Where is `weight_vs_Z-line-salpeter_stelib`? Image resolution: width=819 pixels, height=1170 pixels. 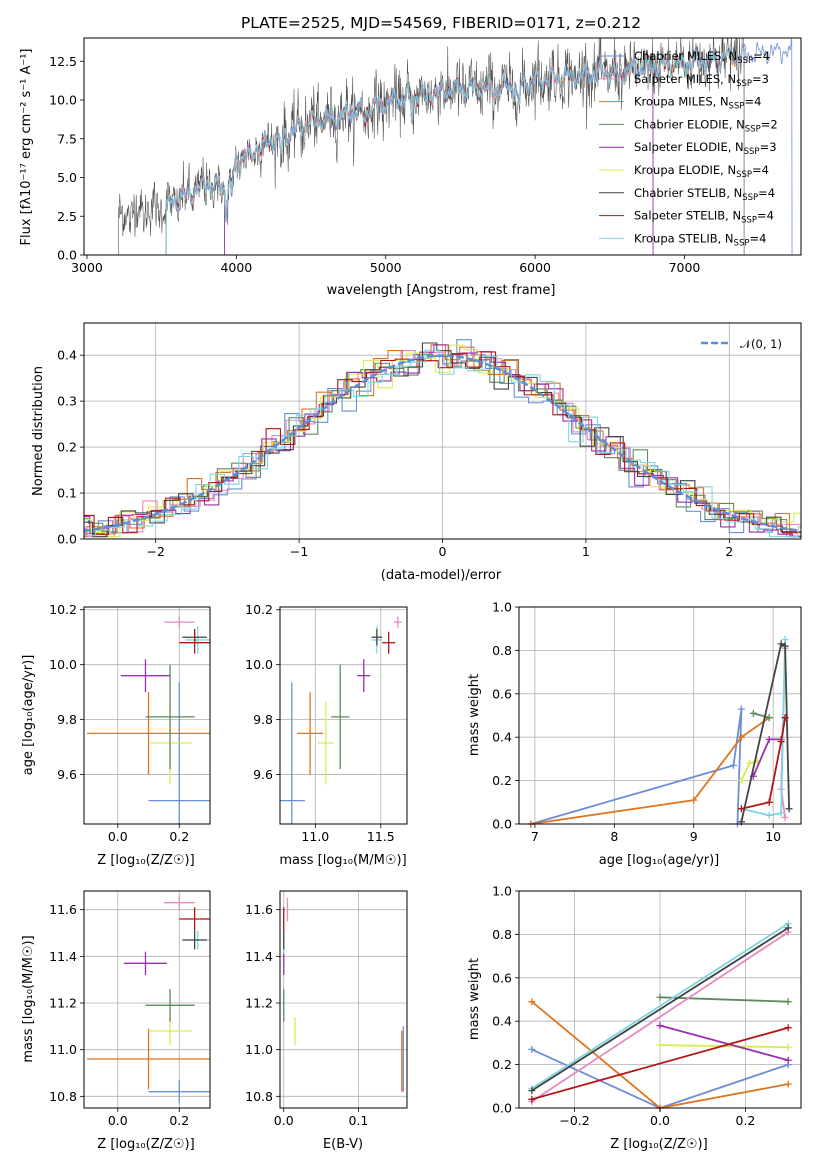 weight_vs_Z-line-salpeter_stelib is located at coordinates (660, 1063).